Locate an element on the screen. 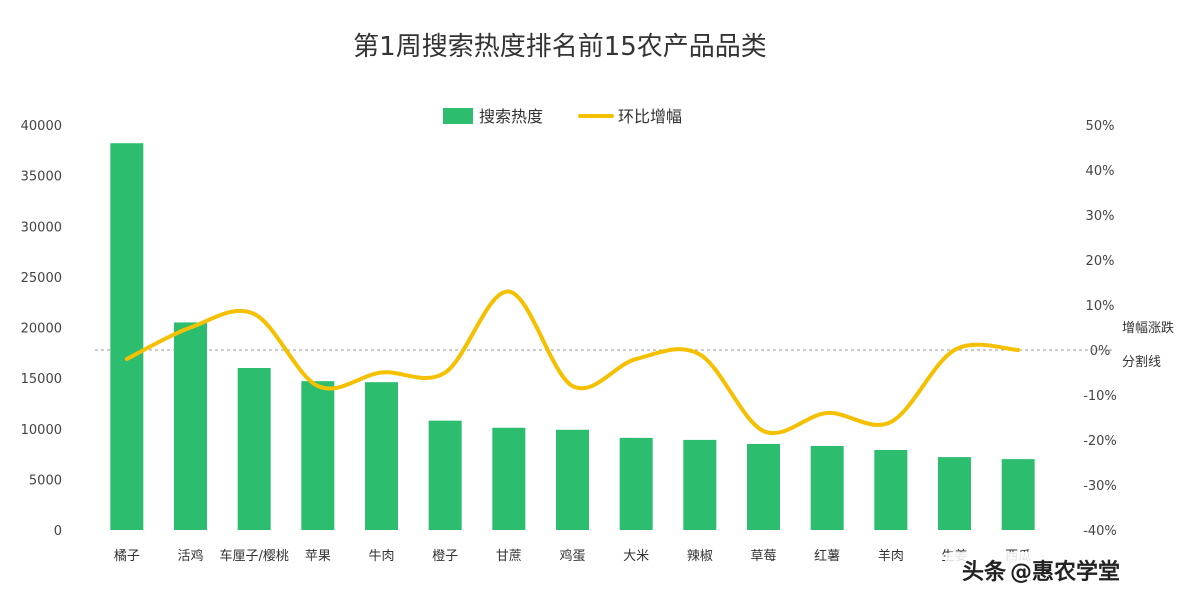 The height and width of the screenshot is (600, 1200). watermark: 头条 @惠农学堂 is located at coordinates (1065, 571).